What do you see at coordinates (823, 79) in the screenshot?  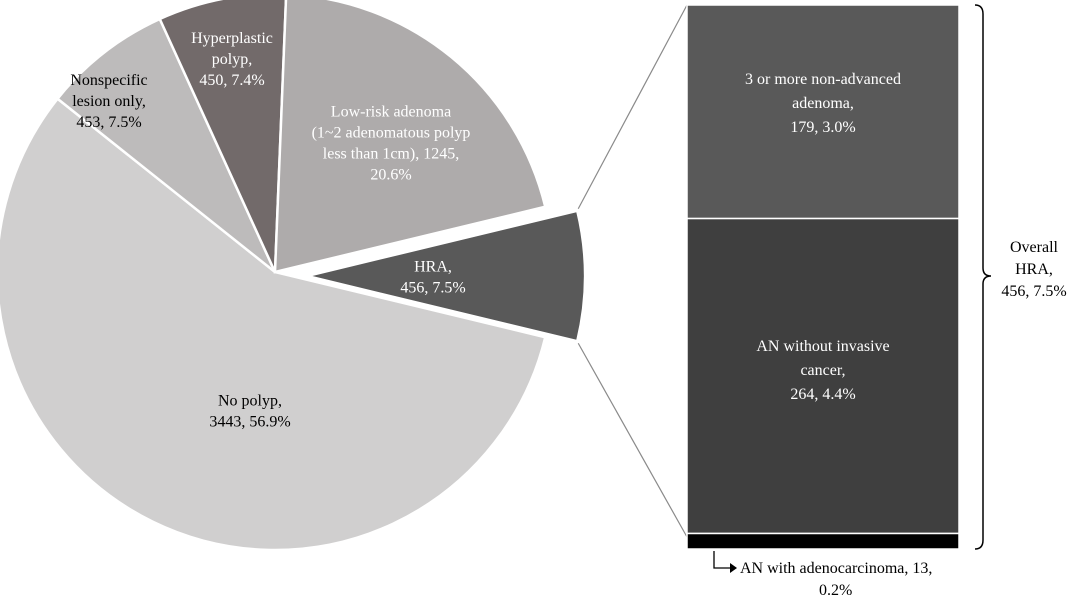 I see `bar-segment-label-line: 3 or more non-advanced` at bounding box center [823, 79].